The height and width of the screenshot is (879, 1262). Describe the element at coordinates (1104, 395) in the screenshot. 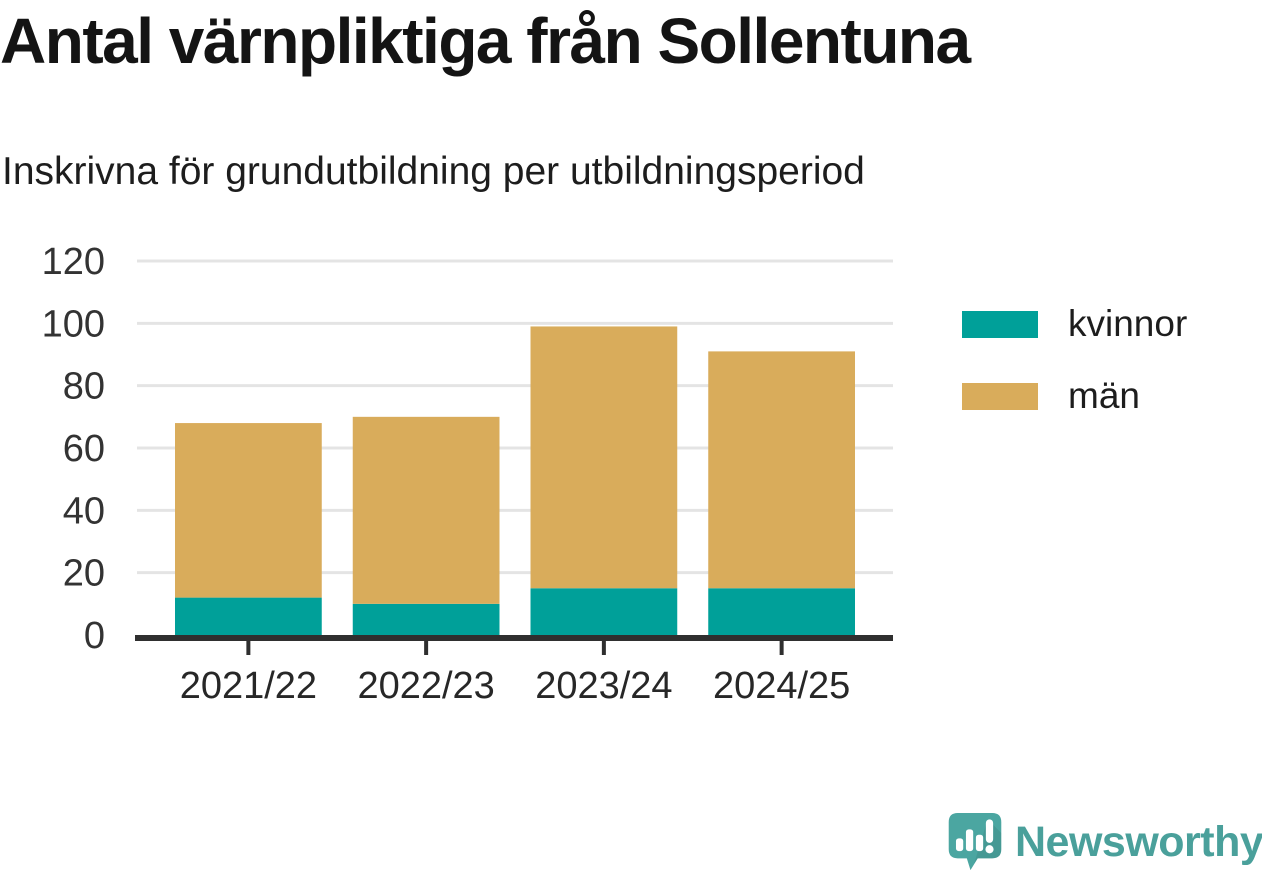

I see `legend-label: män` at that location.